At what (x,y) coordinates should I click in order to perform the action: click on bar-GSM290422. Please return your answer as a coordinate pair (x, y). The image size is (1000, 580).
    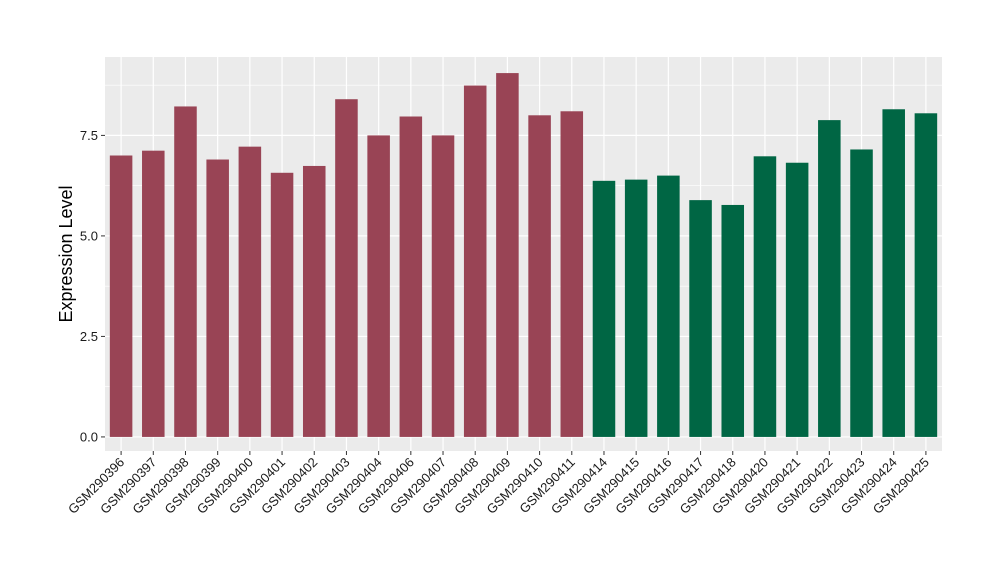
    Looking at the image, I should click on (829, 278).